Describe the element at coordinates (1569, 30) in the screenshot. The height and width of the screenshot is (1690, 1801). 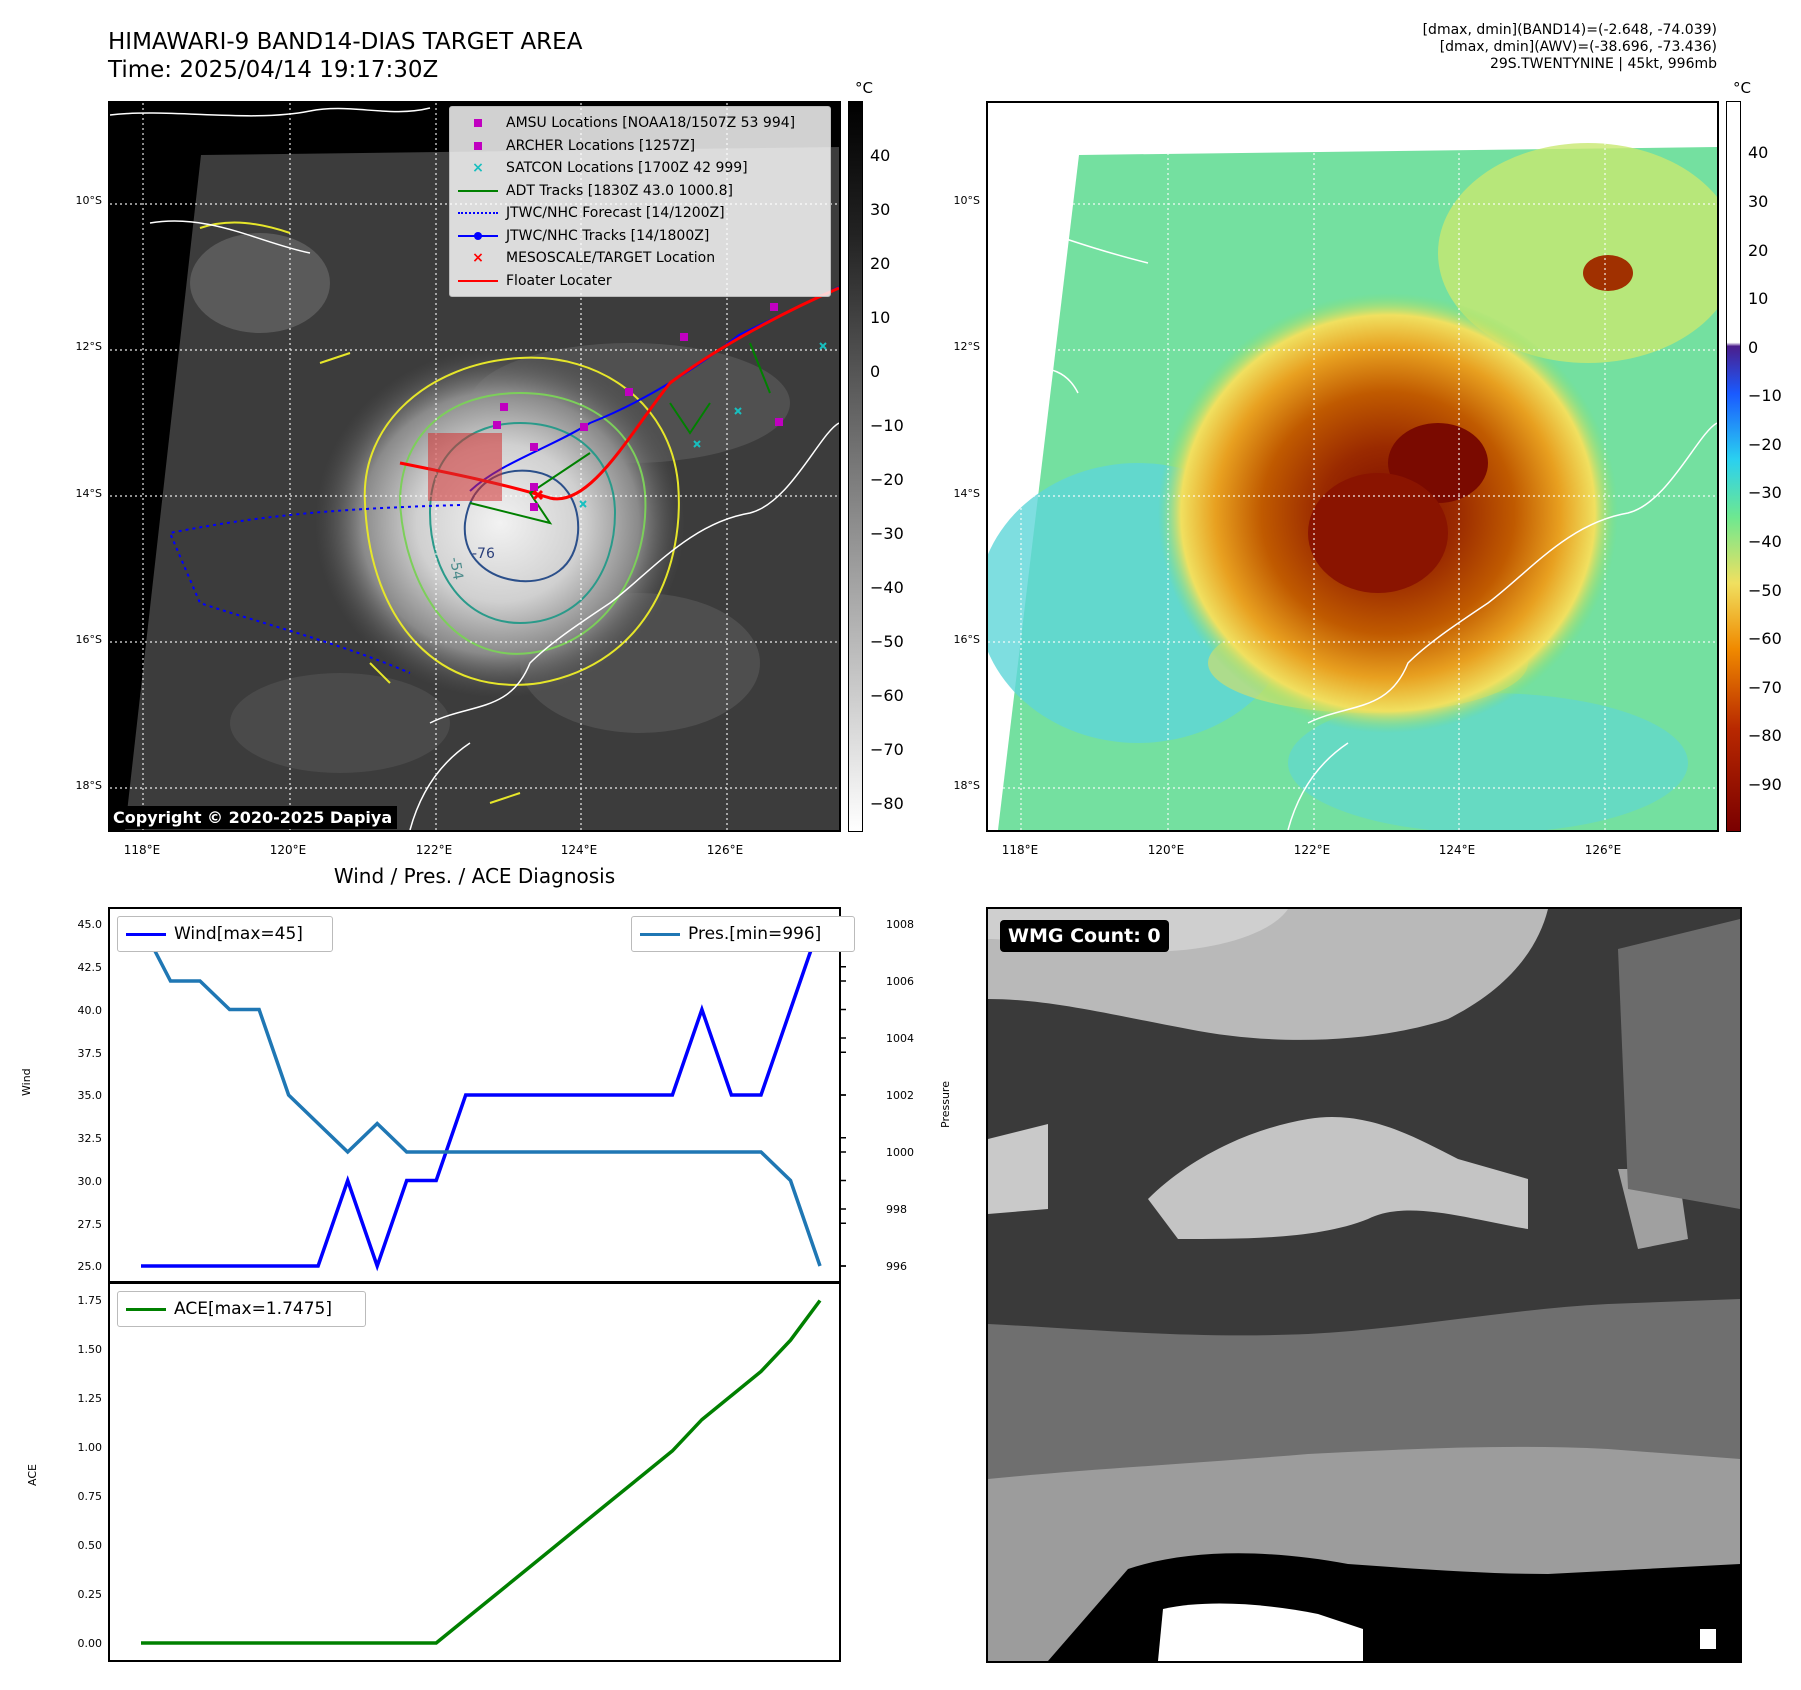
I see `info-line-1: [dmax, dmin](BAND14)=(-2.648, -74.039)` at that location.